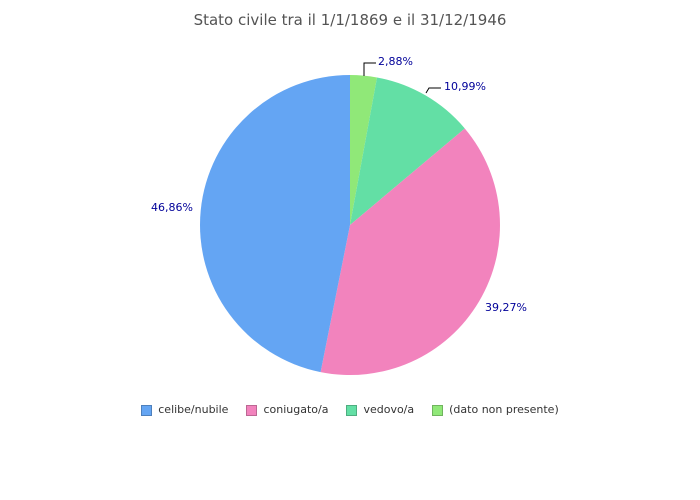 This screenshot has height=500, width=700. What do you see at coordinates (389, 409) in the screenshot?
I see `legend-label-vedovo: vedovo/a` at bounding box center [389, 409].